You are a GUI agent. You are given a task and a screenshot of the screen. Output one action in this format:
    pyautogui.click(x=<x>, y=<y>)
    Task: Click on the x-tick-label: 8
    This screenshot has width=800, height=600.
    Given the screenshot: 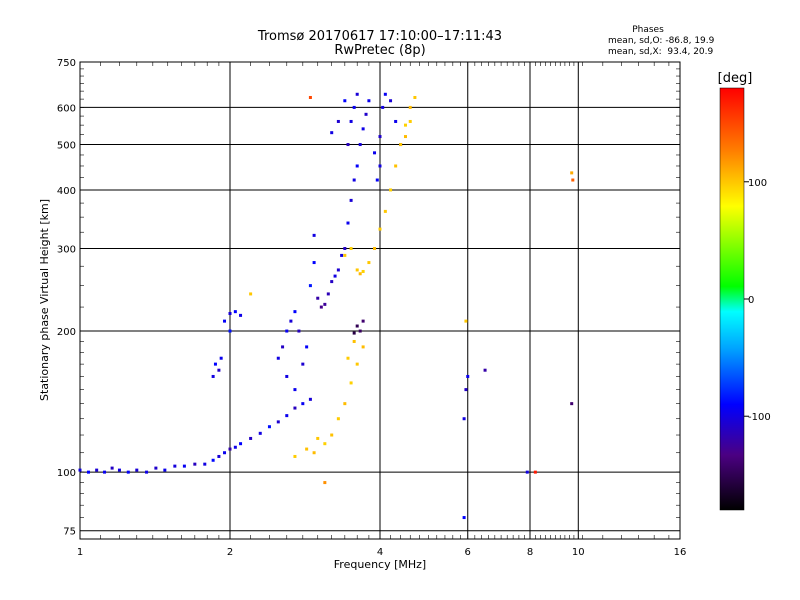 What is the action you would take?
    pyautogui.click(x=530, y=552)
    